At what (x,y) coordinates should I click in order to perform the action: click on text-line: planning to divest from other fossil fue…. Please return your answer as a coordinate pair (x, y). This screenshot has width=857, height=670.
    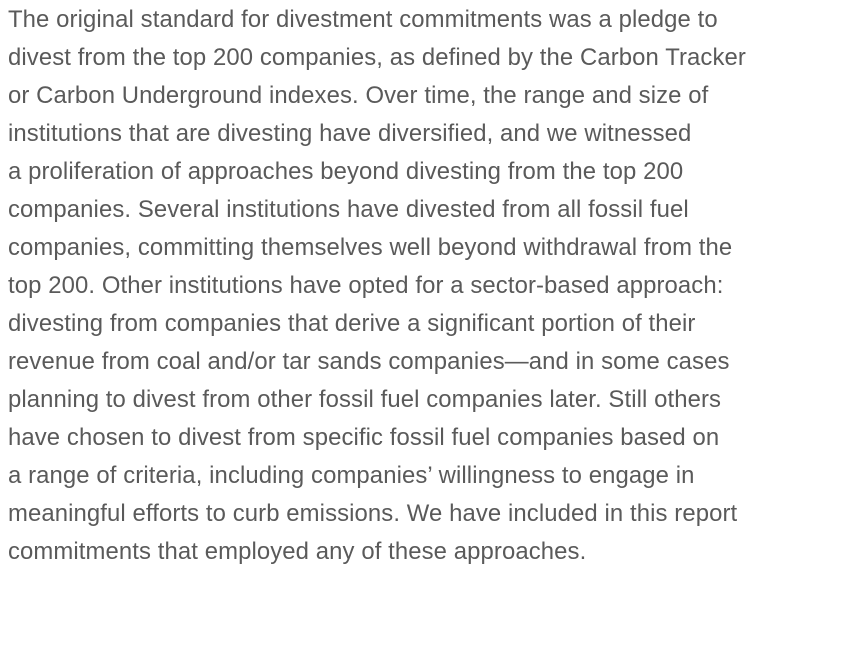
    Looking at the image, I should click on (365, 399).